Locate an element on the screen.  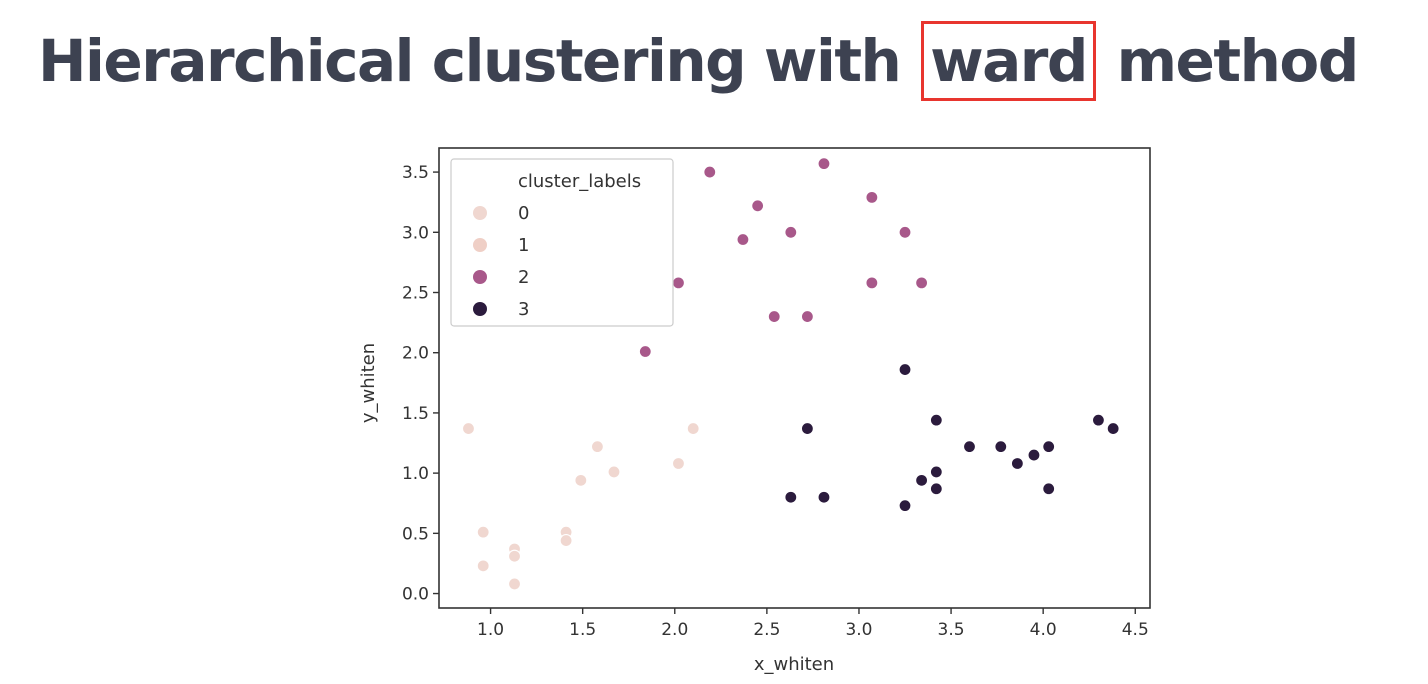
legend-label-2: 2 is located at coordinates (523, 277).